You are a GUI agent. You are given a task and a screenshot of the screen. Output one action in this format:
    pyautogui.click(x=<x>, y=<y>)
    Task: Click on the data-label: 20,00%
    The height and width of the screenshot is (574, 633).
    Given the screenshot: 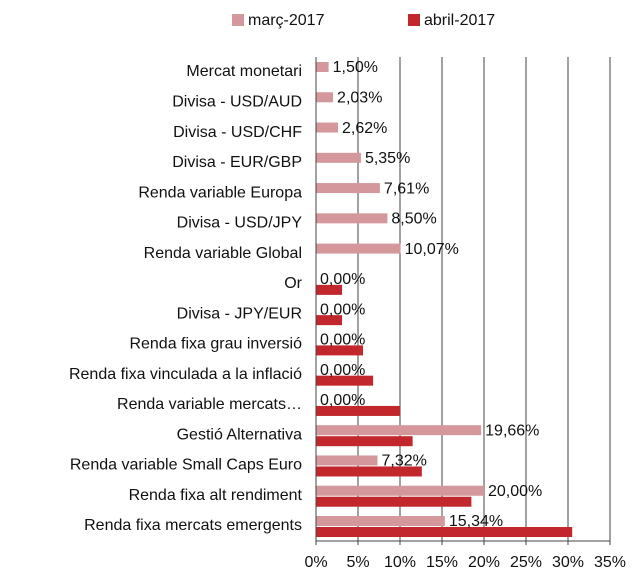 What is the action you would take?
    pyautogui.click(x=515, y=491)
    